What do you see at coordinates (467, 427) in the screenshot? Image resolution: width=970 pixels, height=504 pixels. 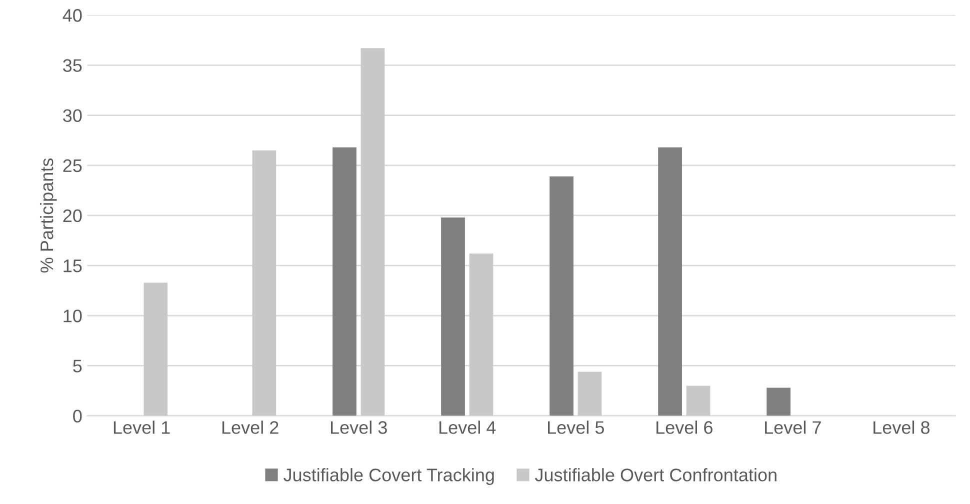 I see `x-tick-label: Level 4` at bounding box center [467, 427].